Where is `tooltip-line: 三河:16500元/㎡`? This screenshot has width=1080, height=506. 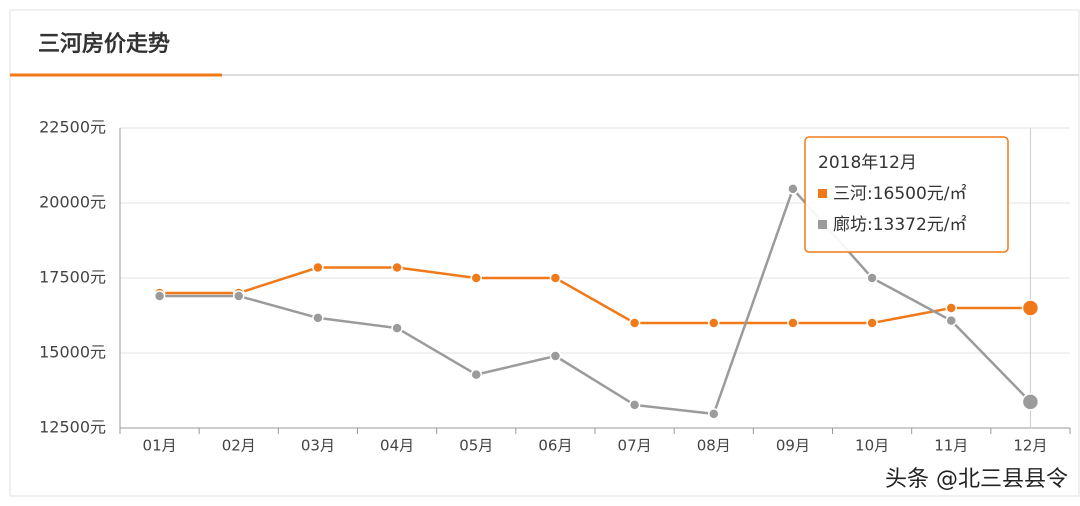
tooltip-line: 三河:16500元/㎡ is located at coordinates (900, 194).